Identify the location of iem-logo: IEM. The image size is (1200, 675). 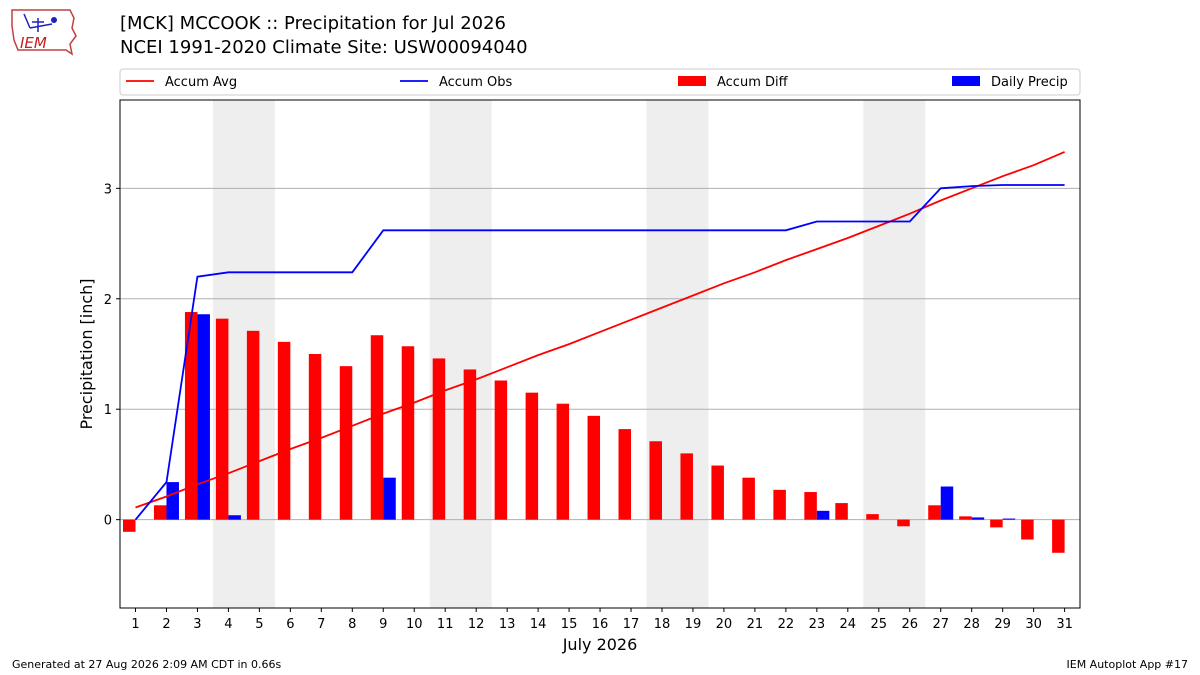
(44, 34).